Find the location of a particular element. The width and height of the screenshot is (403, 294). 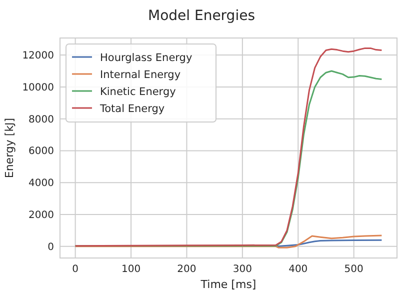

x-tick-label: 200 is located at coordinates (186, 269).